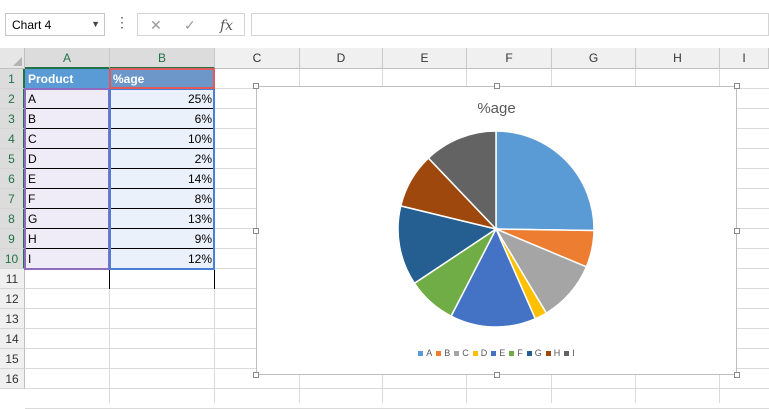 The width and height of the screenshot is (769, 409). I want to click on percent-cell: 8%, so click(162, 199).